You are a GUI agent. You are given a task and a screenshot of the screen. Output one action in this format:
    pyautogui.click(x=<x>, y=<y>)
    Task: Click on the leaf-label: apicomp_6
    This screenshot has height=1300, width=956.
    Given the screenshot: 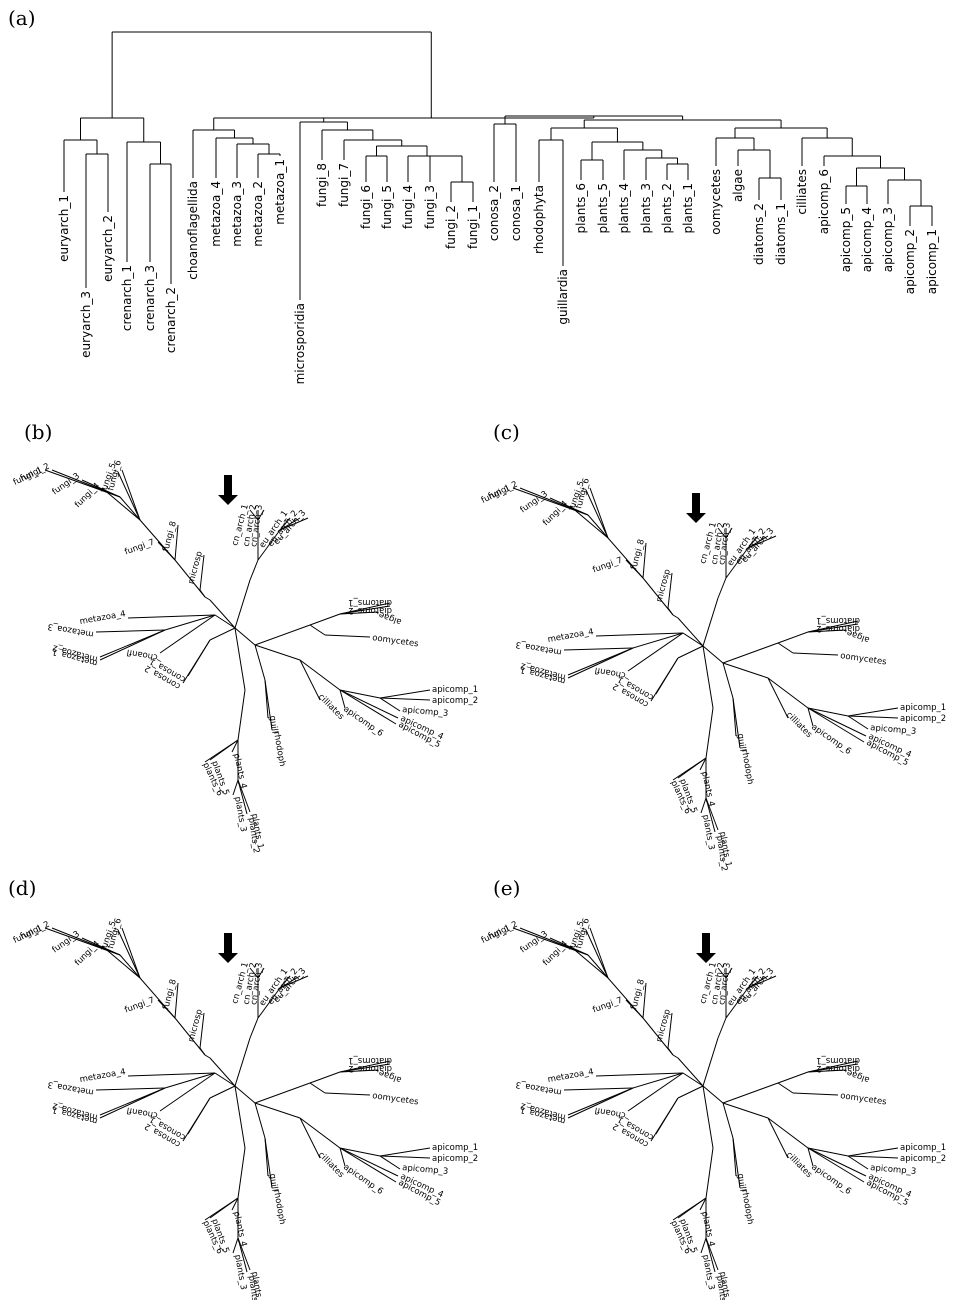 What is the action you would take?
    pyautogui.click(x=831, y=1179)
    